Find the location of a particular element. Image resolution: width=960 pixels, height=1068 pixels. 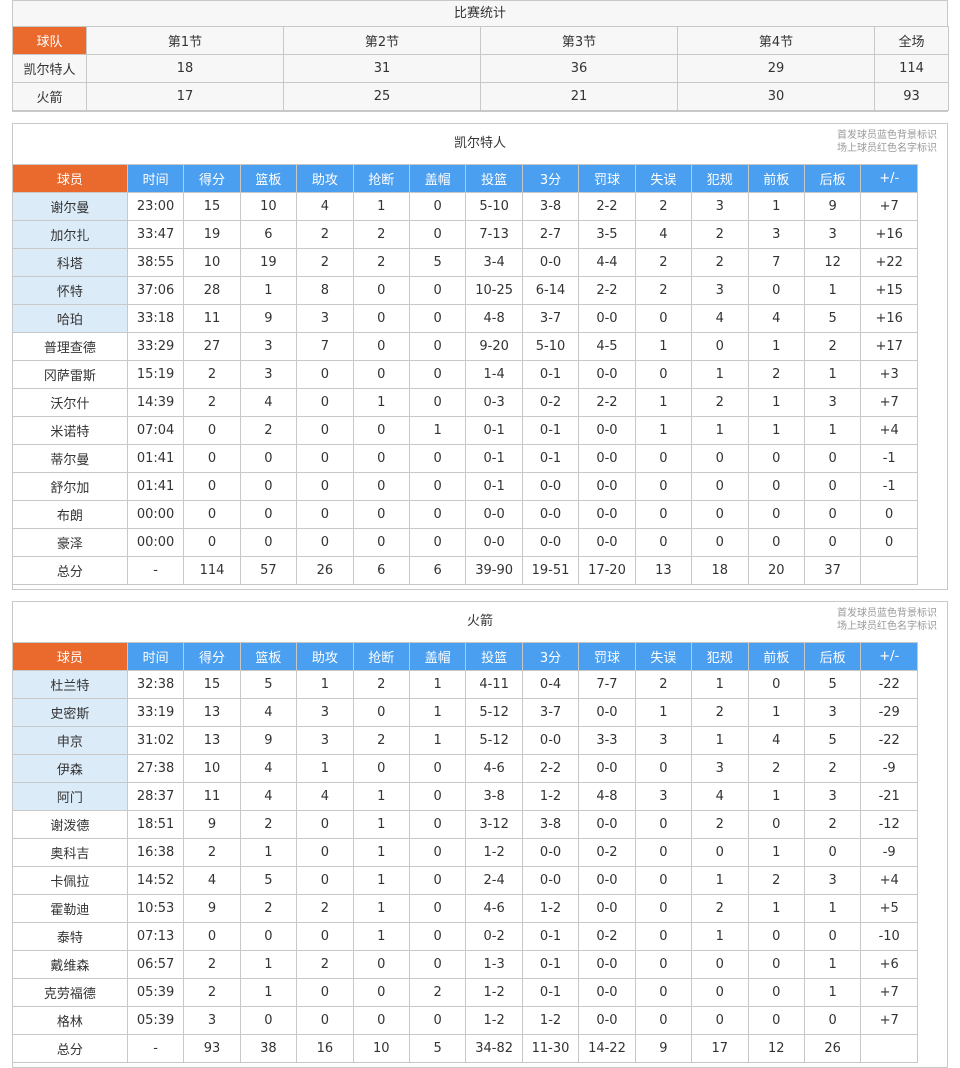

column-header: 全场 is located at coordinates (911, 40).